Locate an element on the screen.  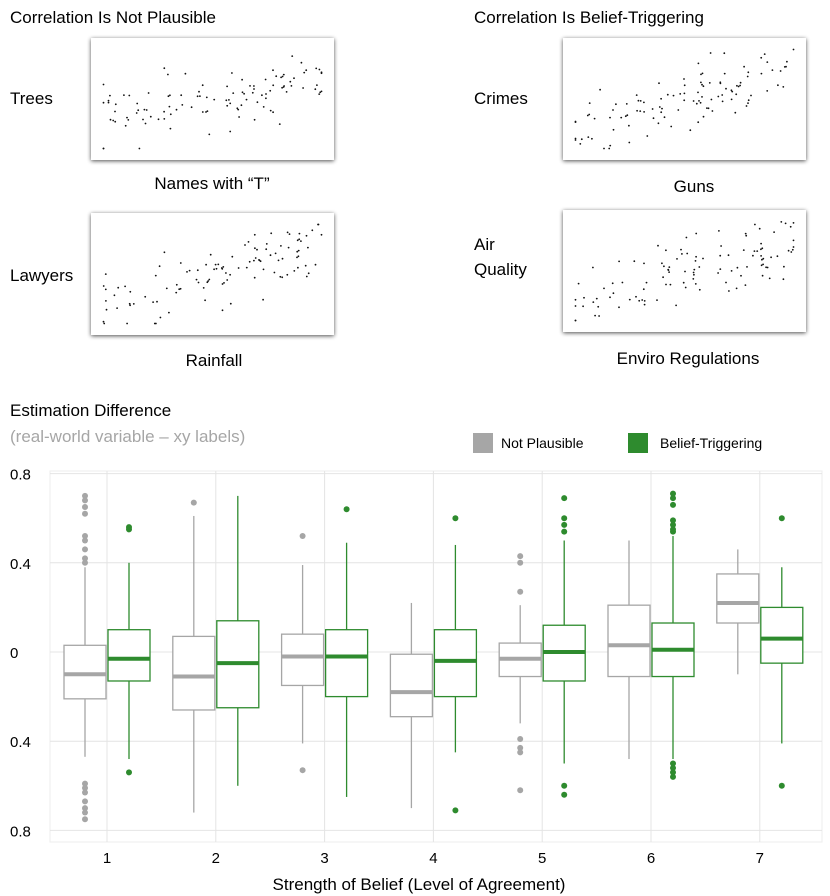
scatter-panel-trees: Trees Names with “T” is located at coordinates (172, 115).